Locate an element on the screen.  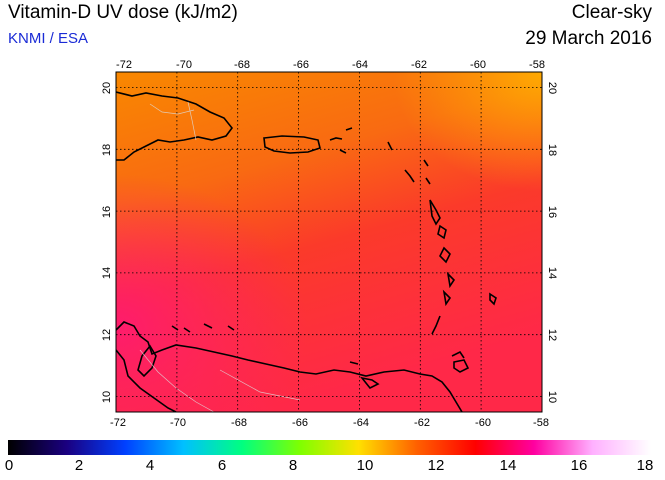
lon-tick-bottom: -62 is located at coordinates (422, 423).